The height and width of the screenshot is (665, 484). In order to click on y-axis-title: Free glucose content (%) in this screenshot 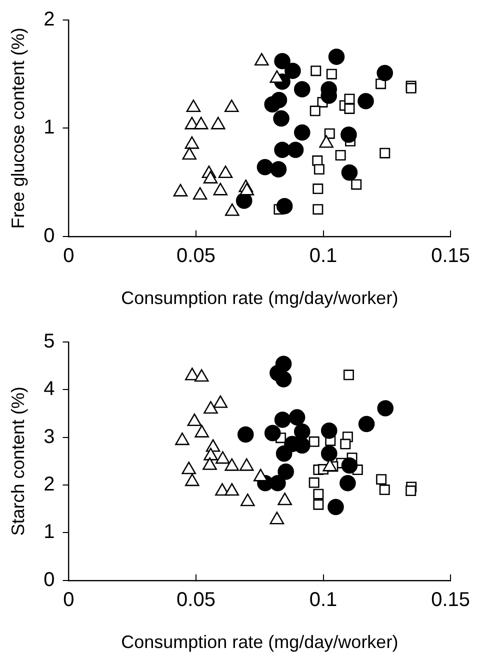, I will do `click(18, 128)`.